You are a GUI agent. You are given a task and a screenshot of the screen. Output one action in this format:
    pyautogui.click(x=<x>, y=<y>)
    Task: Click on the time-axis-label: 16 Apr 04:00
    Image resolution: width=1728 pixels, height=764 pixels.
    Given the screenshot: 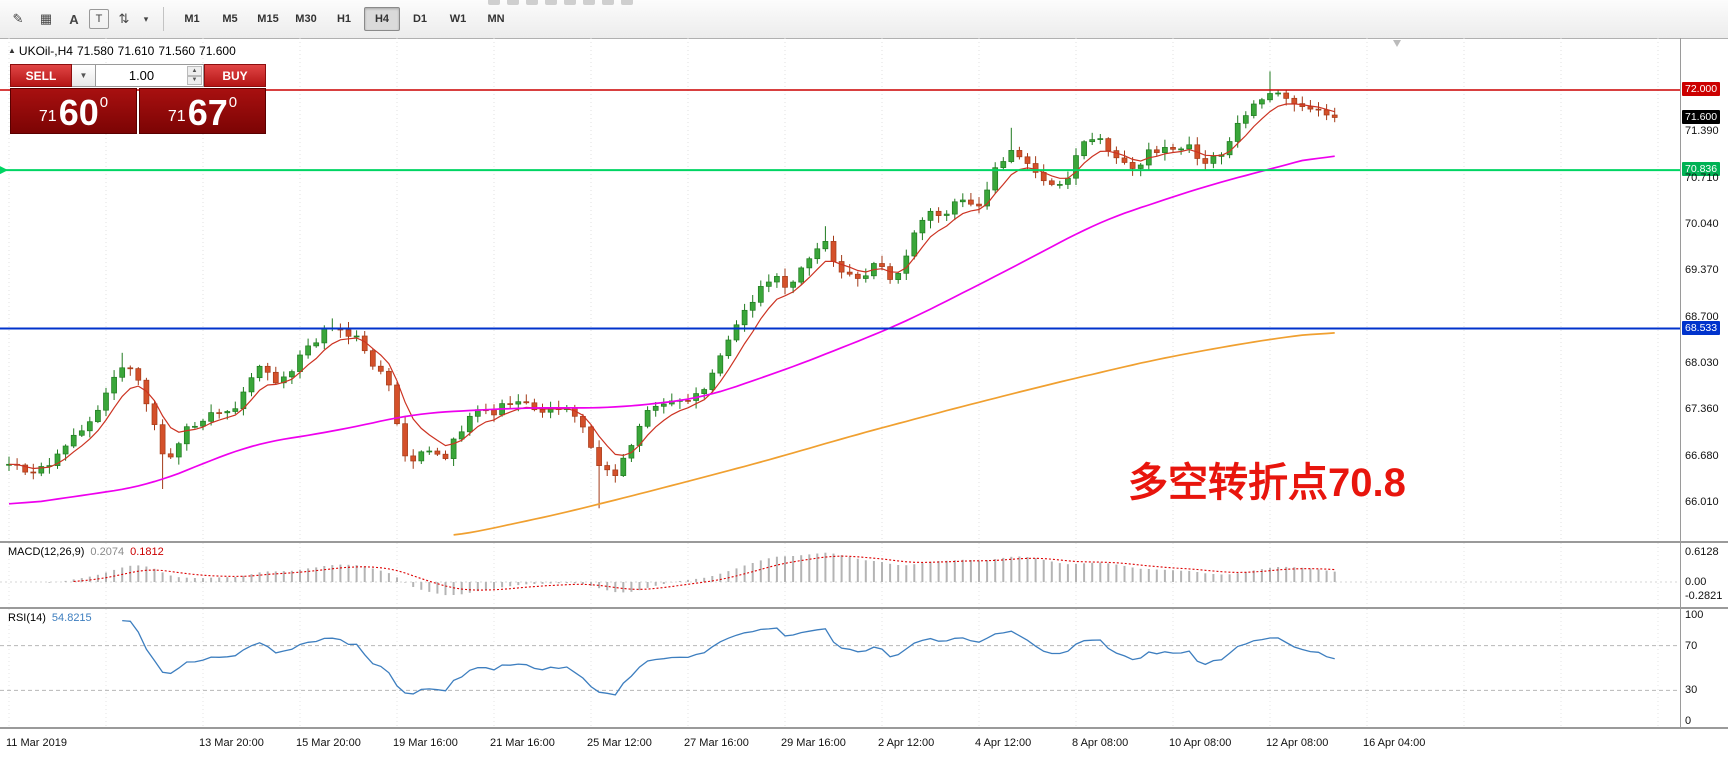 What is the action you would take?
    pyautogui.click(x=1394, y=743)
    